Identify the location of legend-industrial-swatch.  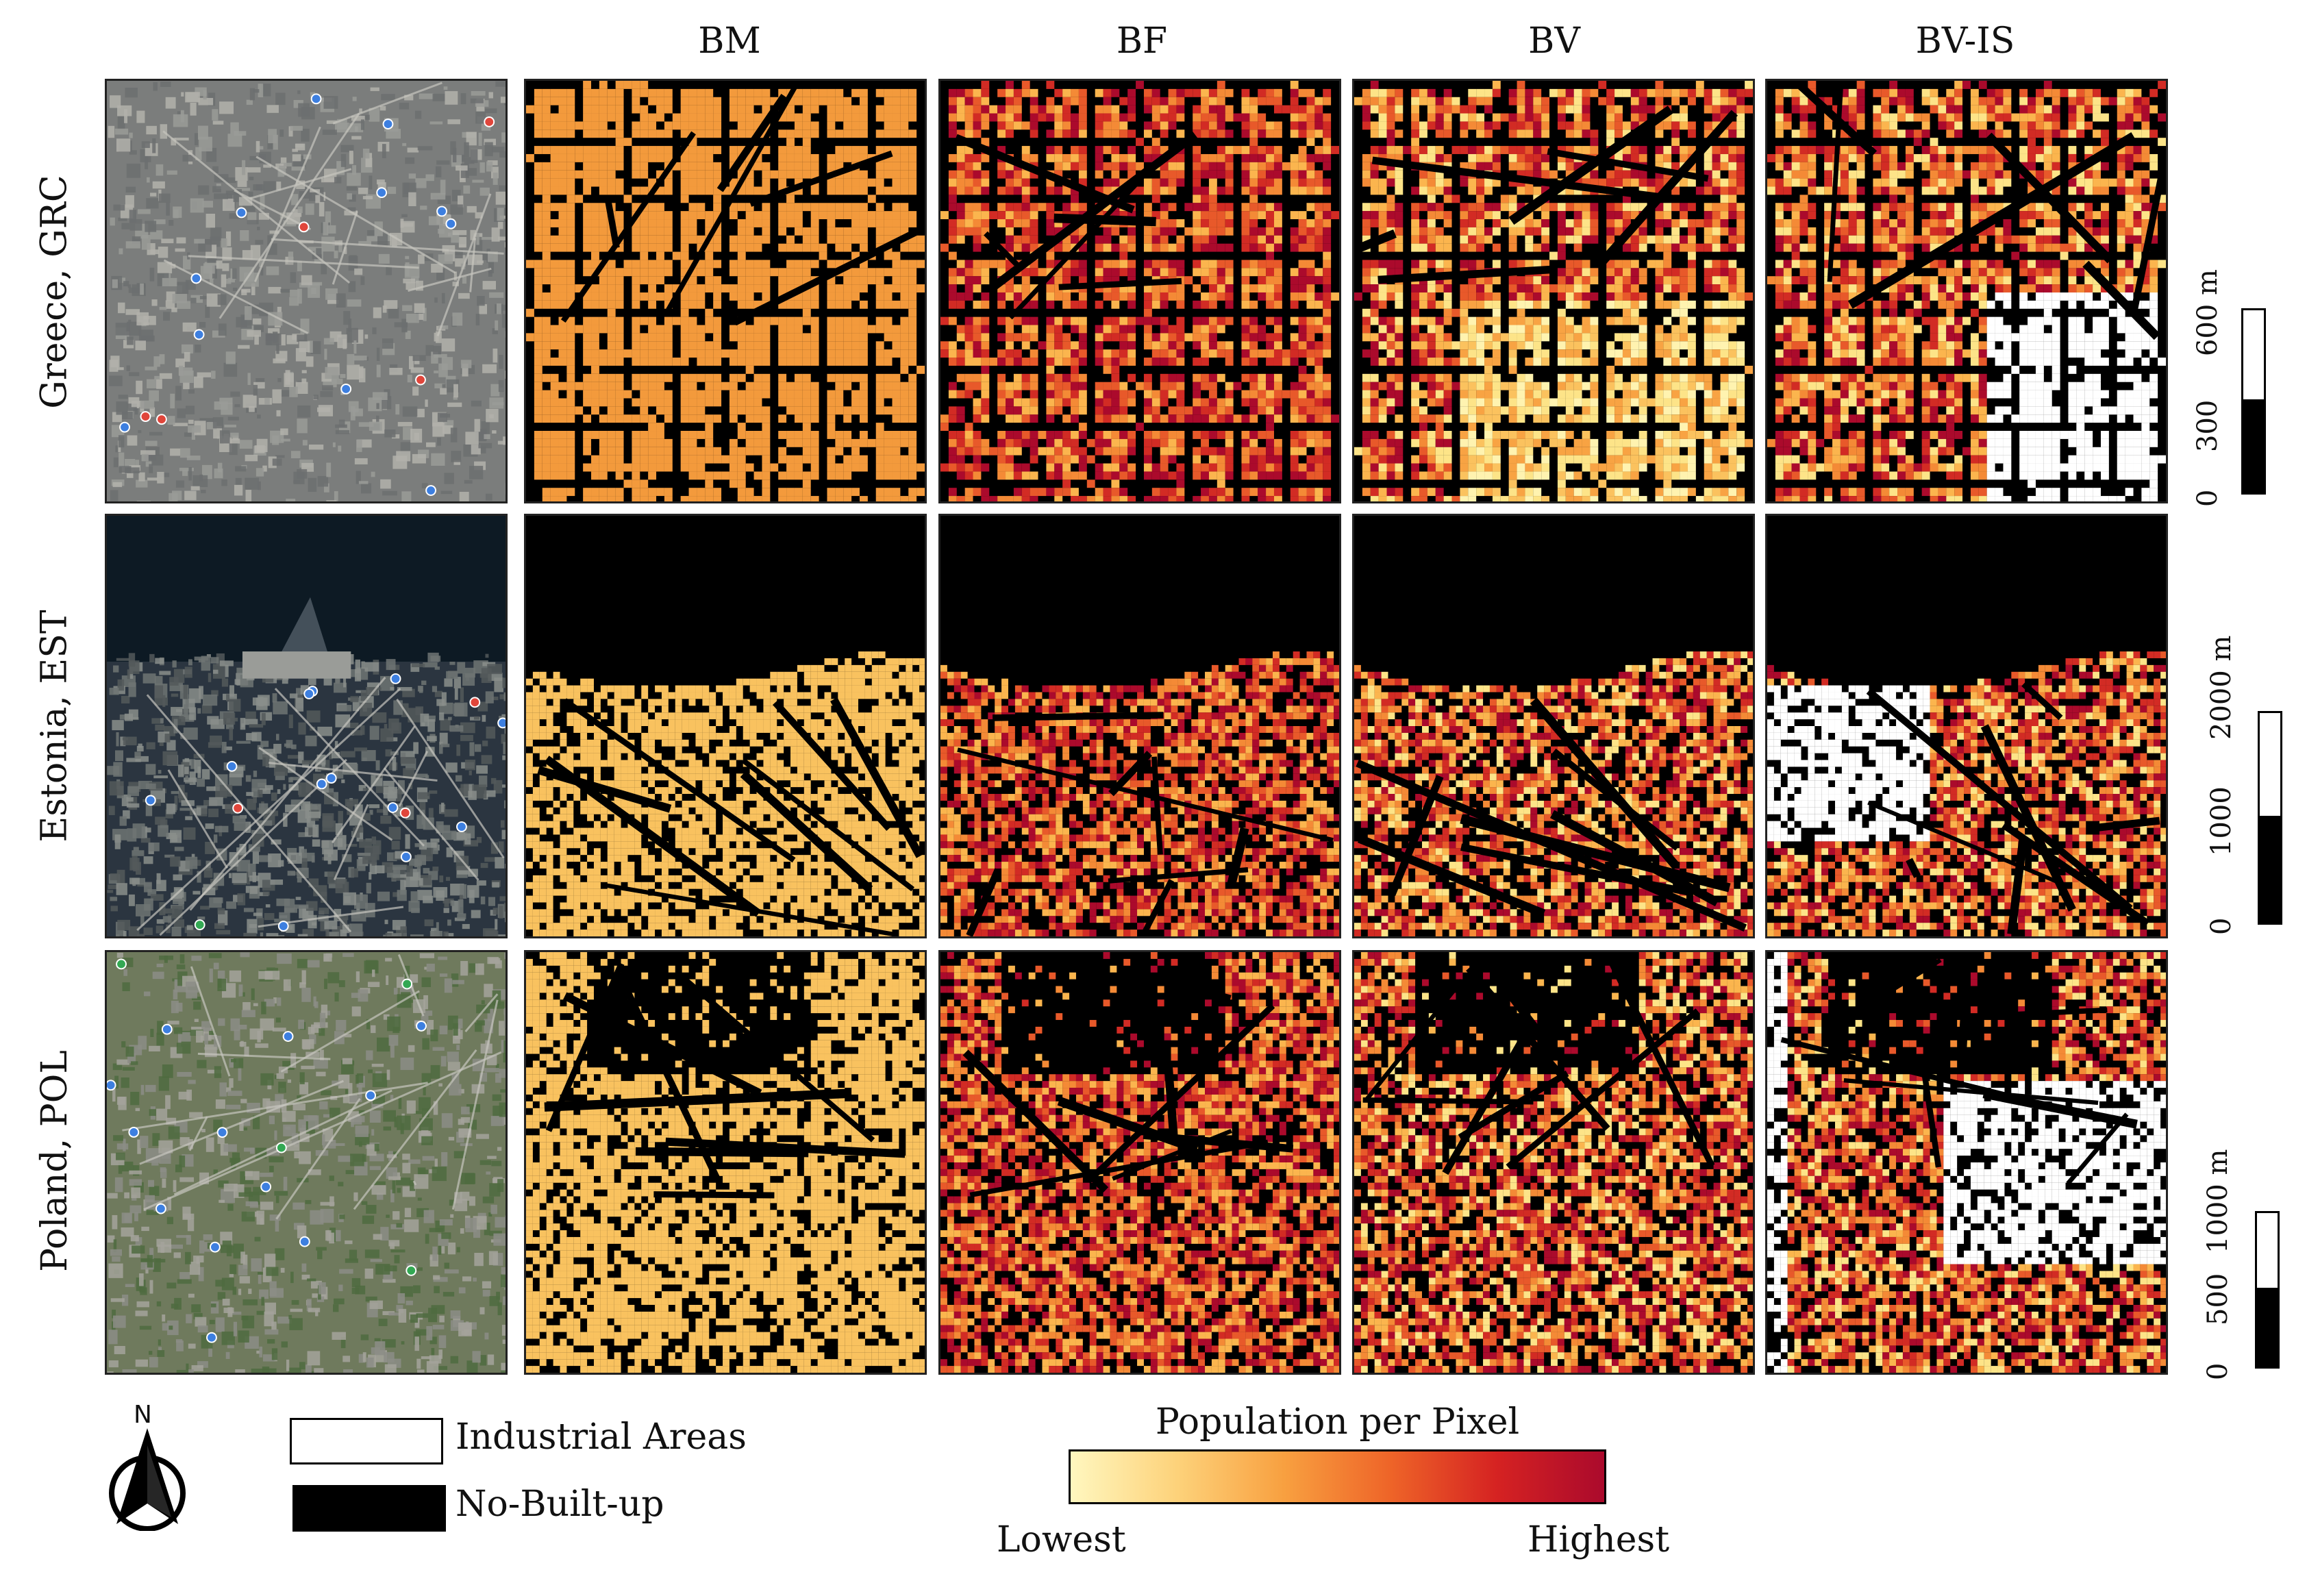
(366, 1441).